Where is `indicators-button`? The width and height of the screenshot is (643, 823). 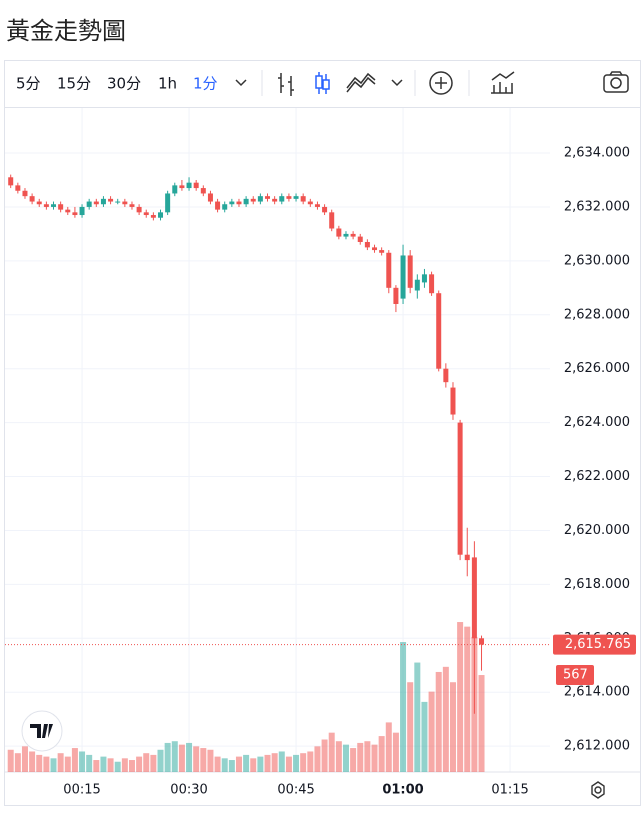
indicators-button is located at coordinates (503, 82).